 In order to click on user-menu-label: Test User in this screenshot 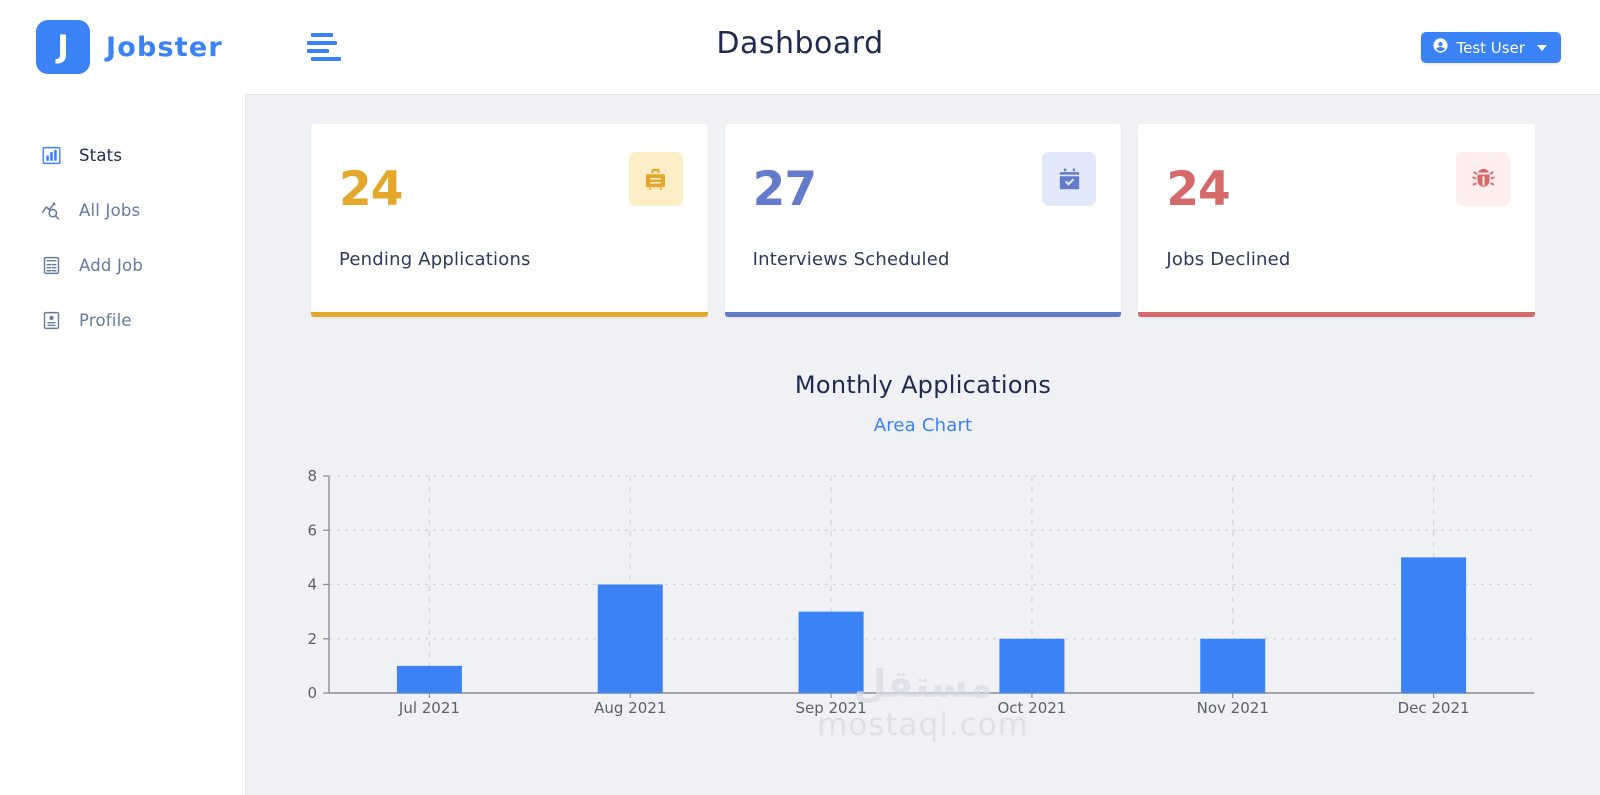, I will do `click(1491, 47)`.